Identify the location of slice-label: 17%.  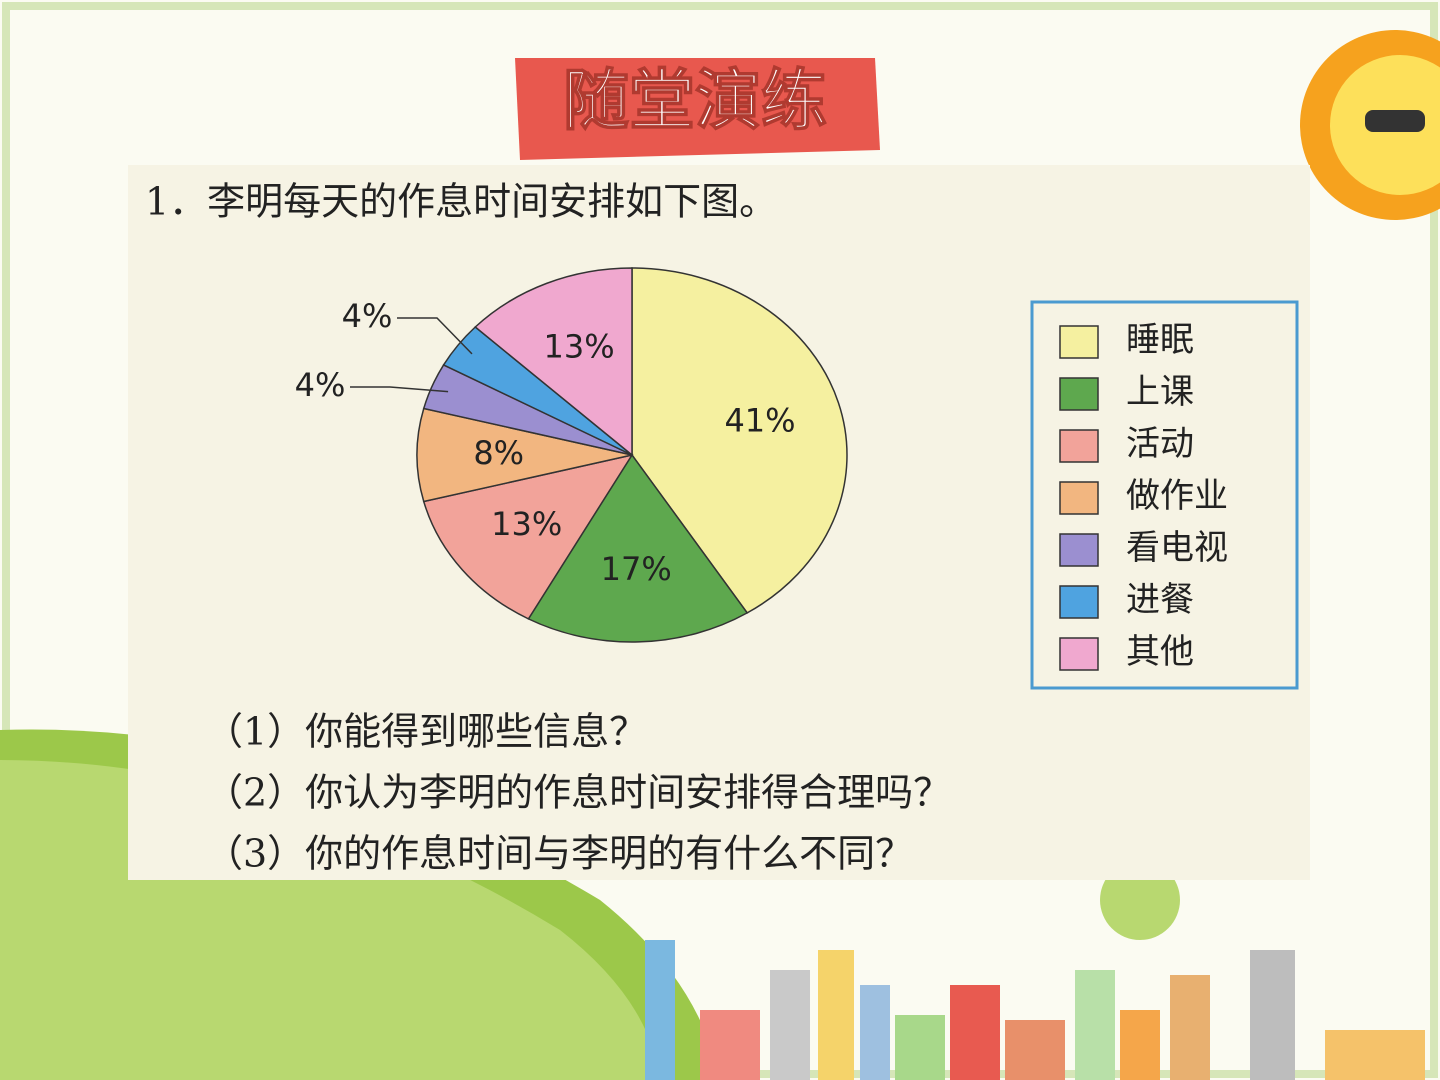
(636, 569).